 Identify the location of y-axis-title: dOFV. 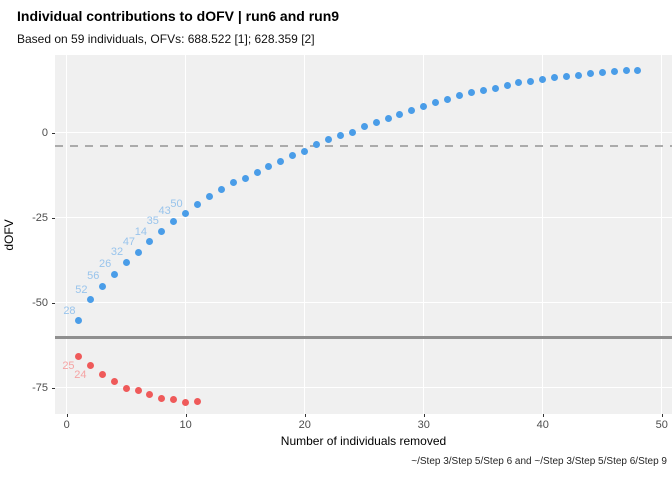
(9, 235).